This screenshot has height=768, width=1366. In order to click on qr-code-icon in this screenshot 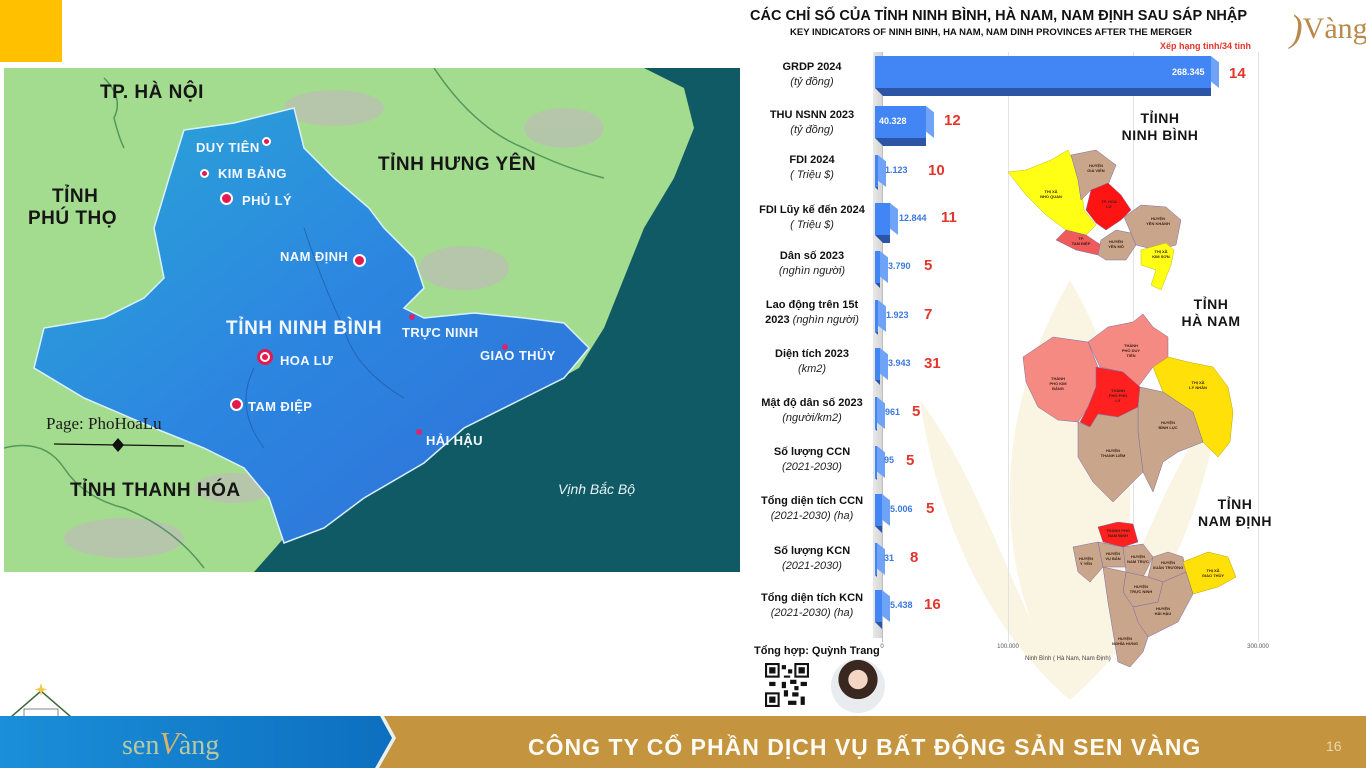, I will do `click(787, 685)`.